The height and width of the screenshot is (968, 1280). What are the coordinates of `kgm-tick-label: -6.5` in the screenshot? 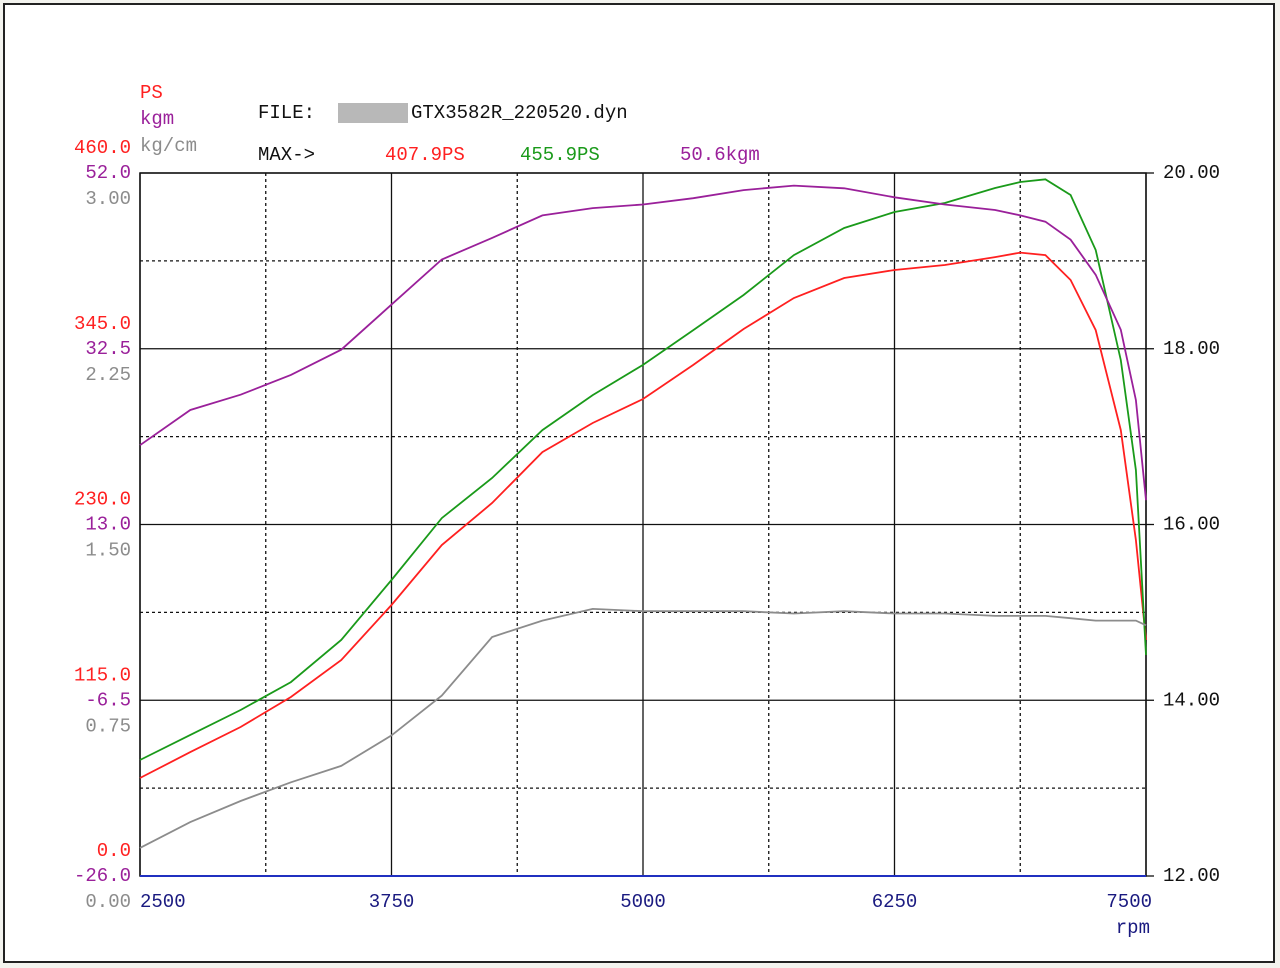 It's located at (108, 700).